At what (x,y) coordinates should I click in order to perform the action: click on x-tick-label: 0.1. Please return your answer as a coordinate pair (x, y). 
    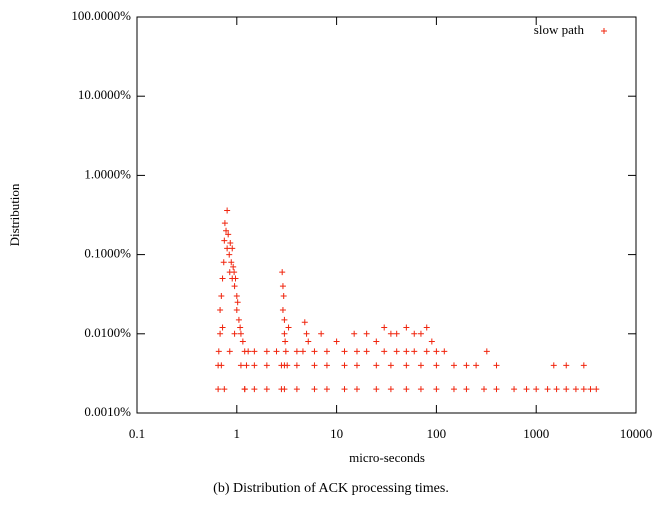
    Looking at the image, I should click on (137, 433).